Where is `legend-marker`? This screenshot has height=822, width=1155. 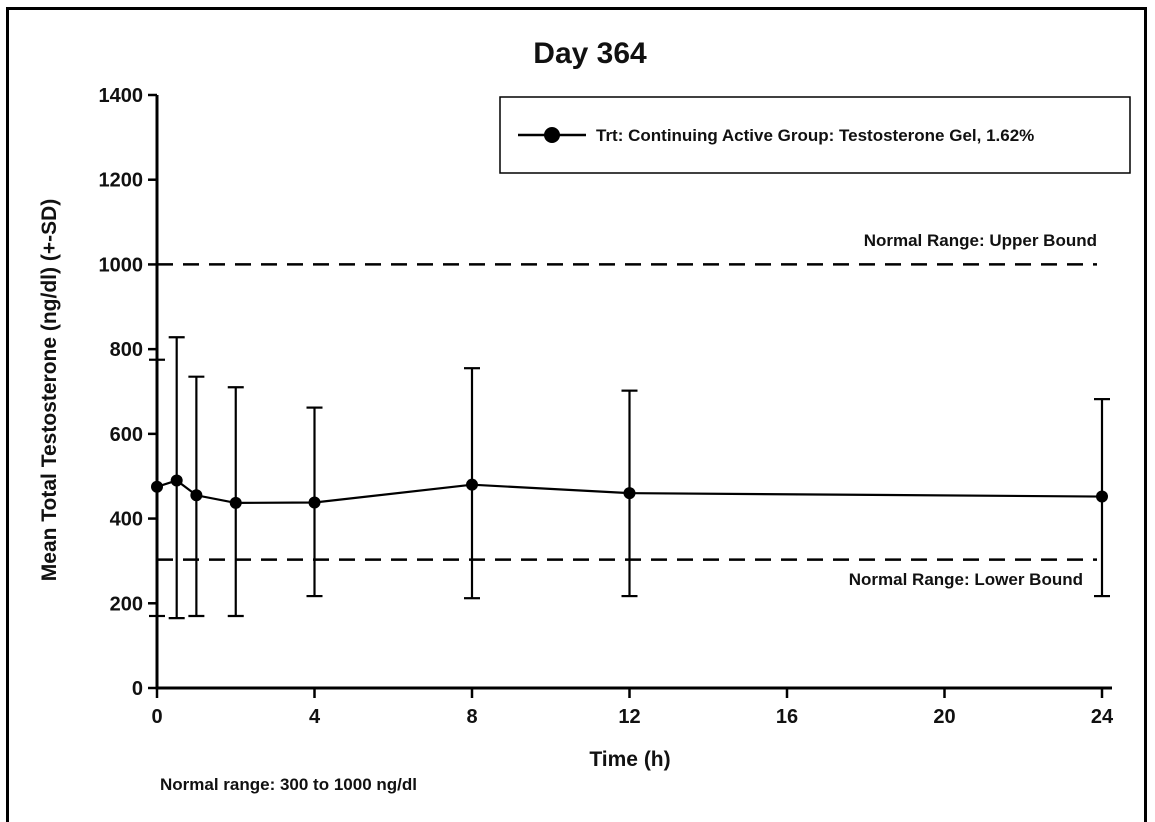
legend-marker is located at coordinates (552, 135).